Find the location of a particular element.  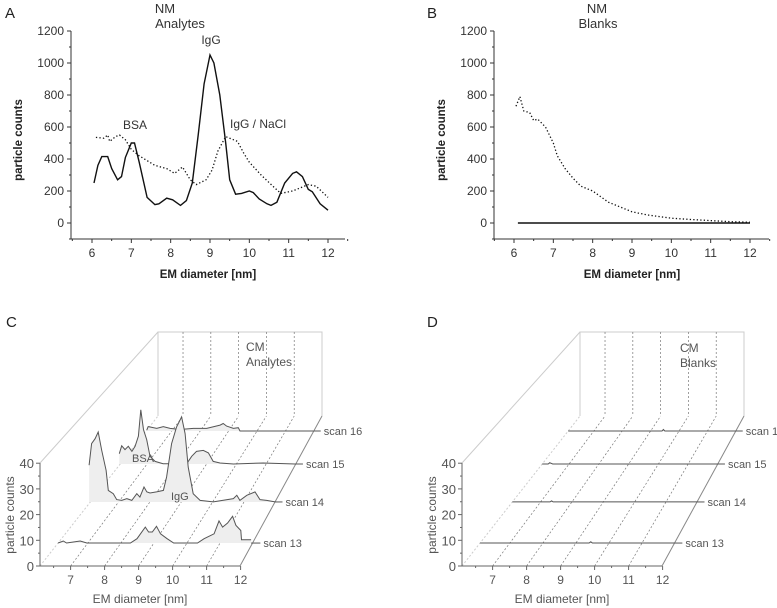

annotation-igg-c: IgG is located at coordinates (180, 497).